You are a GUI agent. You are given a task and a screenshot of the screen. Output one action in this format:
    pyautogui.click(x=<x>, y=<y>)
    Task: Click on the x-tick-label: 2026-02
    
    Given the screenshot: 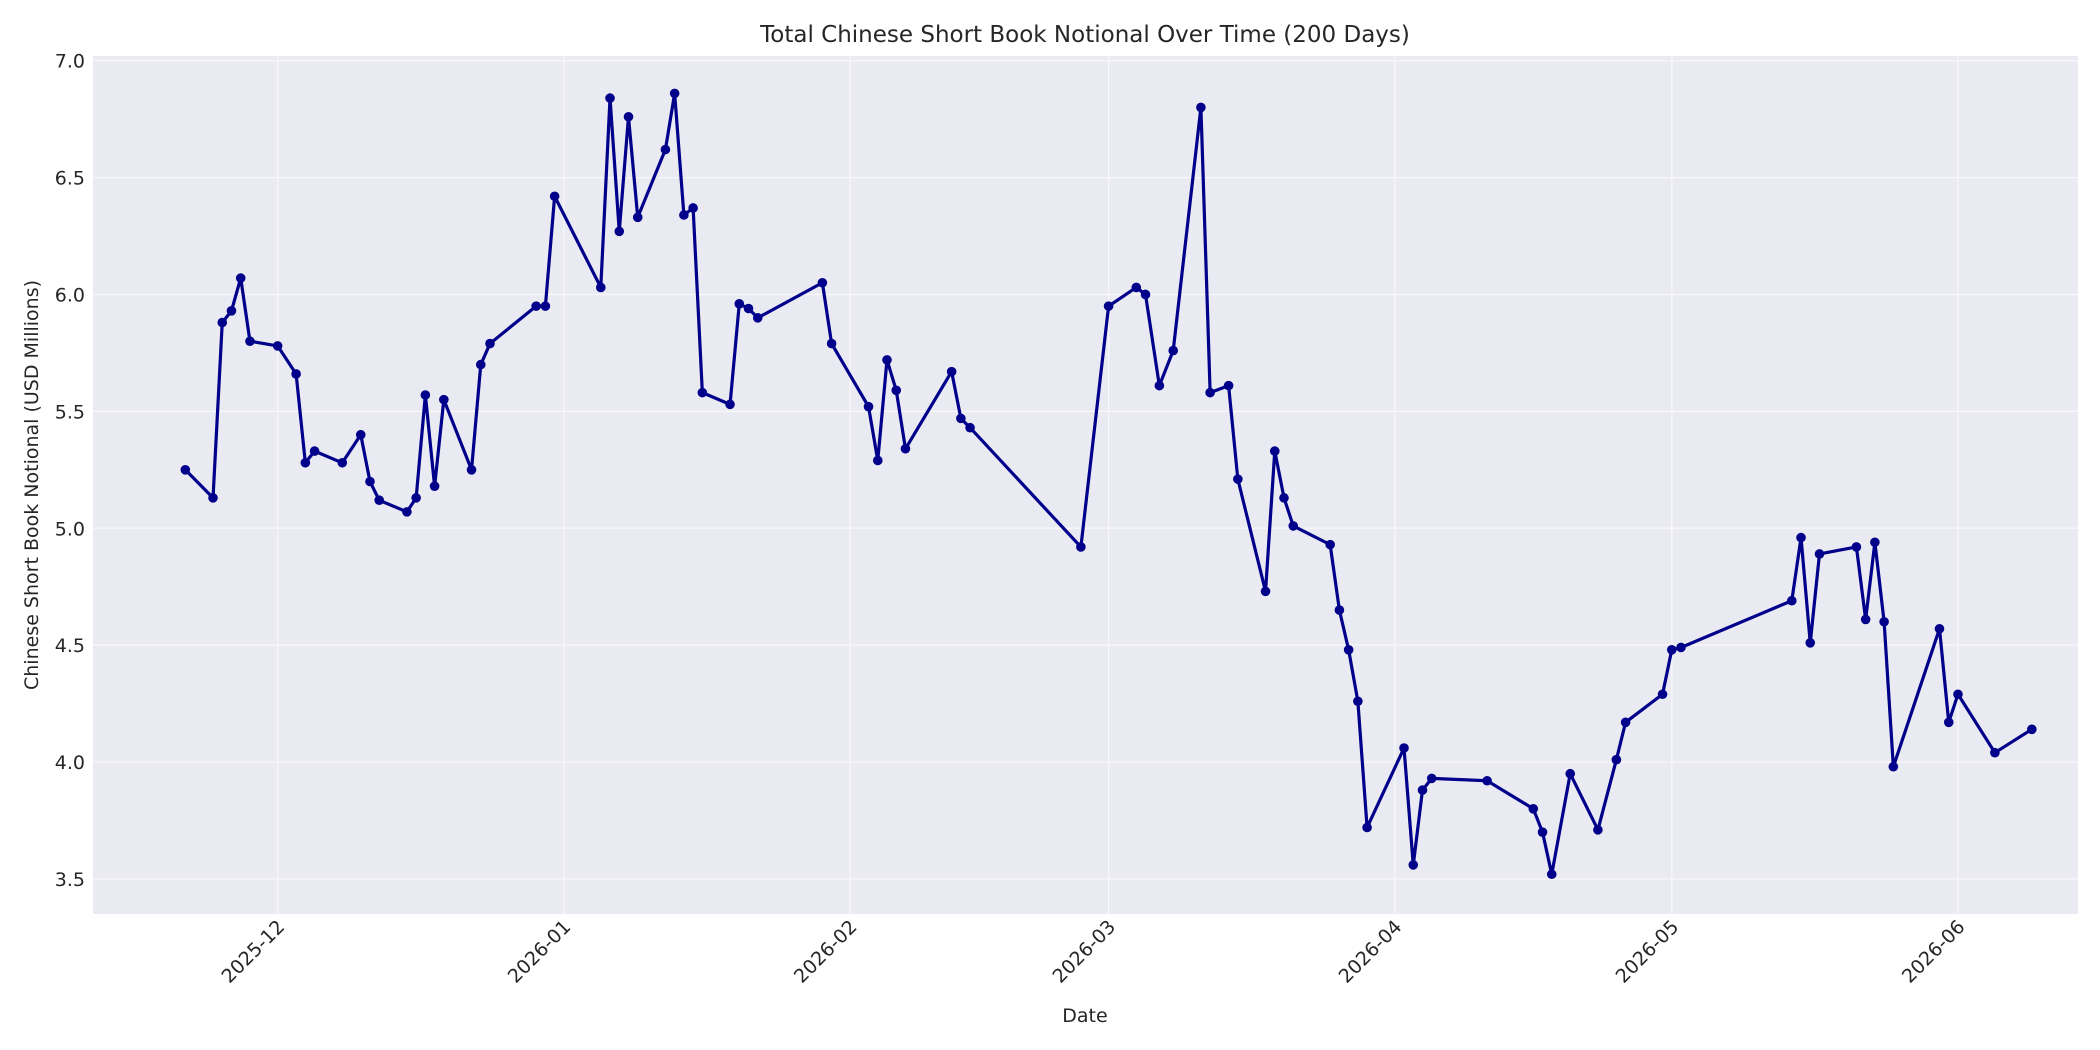 What is the action you would take?
    pyautogui.click(x=826, y=952)
    